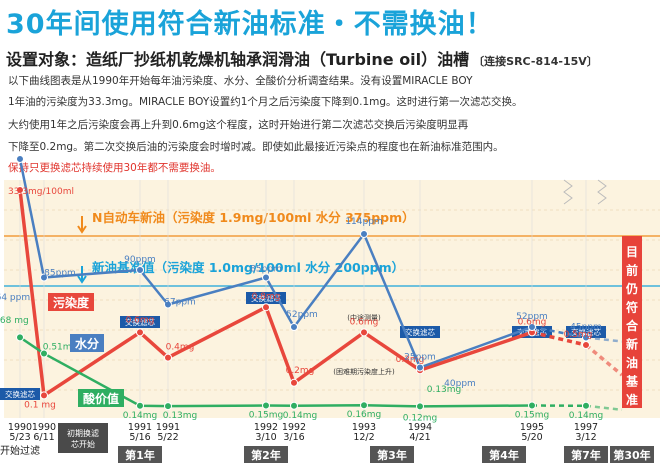 This screenshot has height=471, width=668. I want to click on acid-value-label: 0.14mg, so click(586, 416).